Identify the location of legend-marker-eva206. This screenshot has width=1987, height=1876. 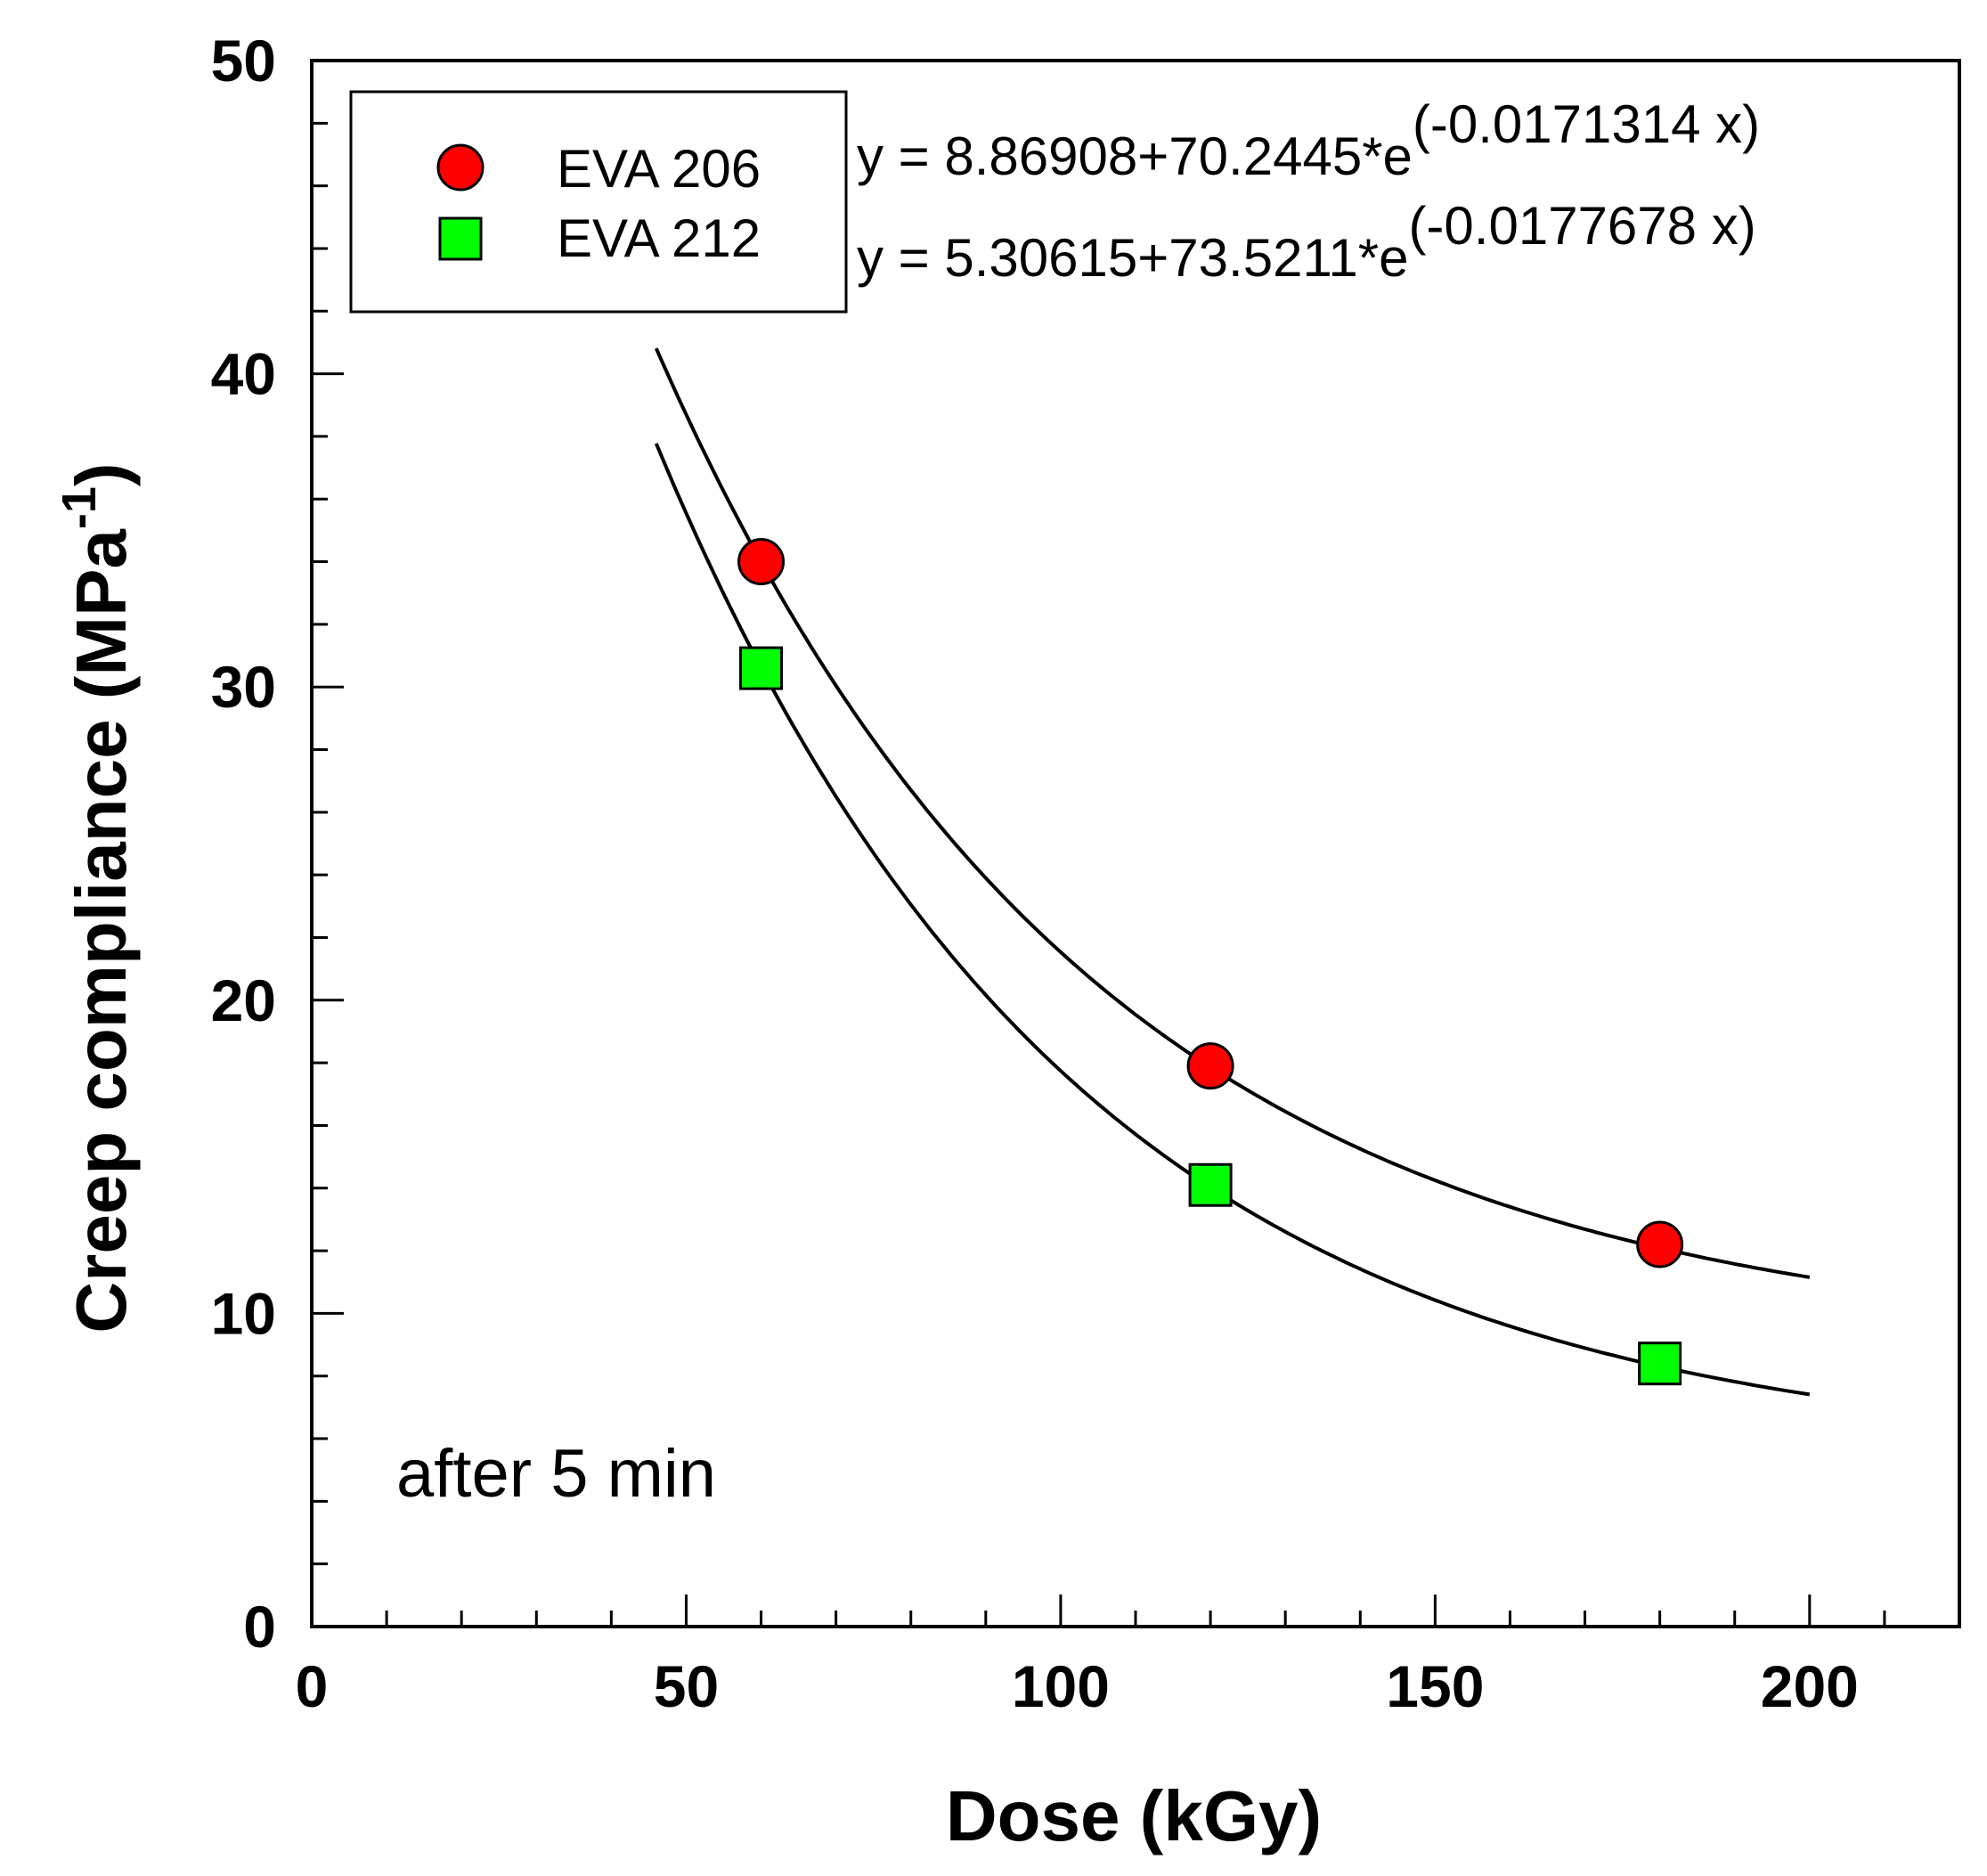
(460, 167).